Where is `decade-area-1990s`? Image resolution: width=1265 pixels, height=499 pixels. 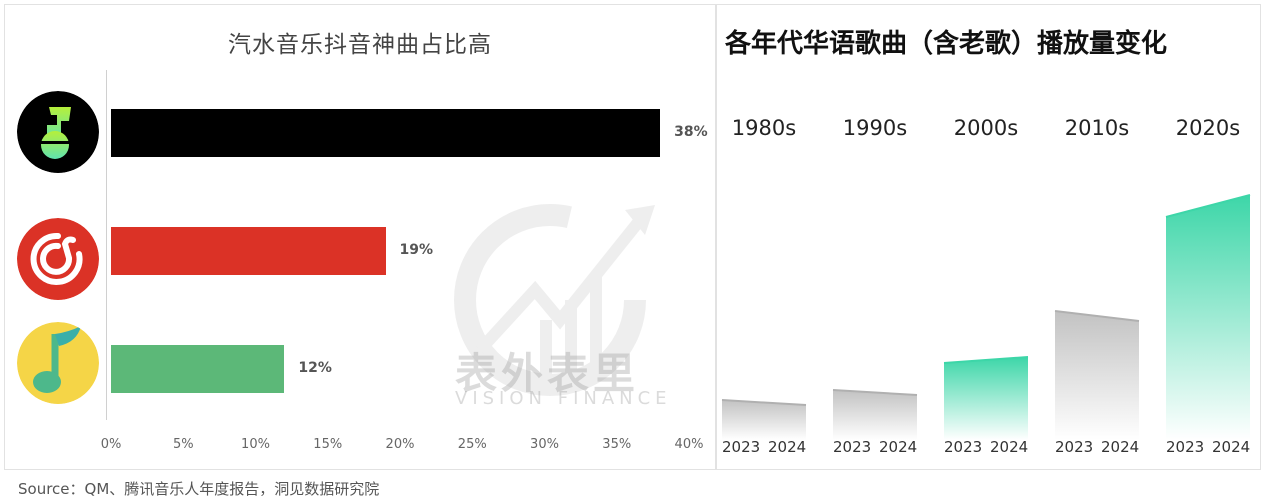 decade-area-1990s is located at coordinates (875, 415).